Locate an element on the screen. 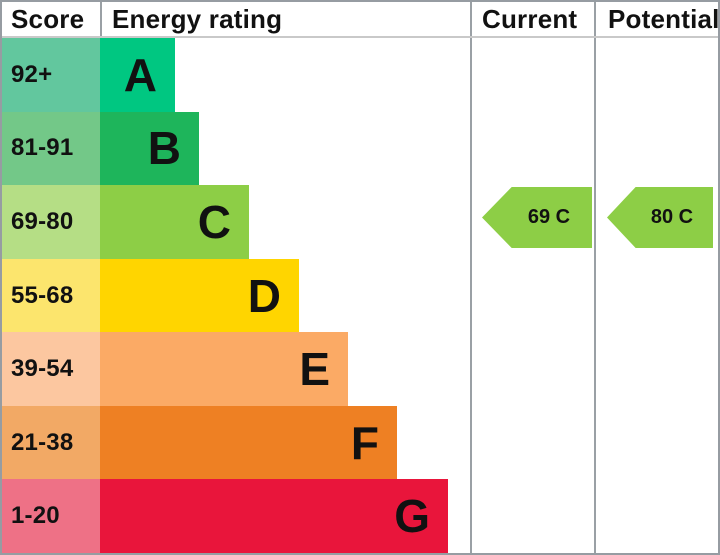 The image size is (720, 555). band-row-g: 1-20 G is located at coordinates (360, 516).